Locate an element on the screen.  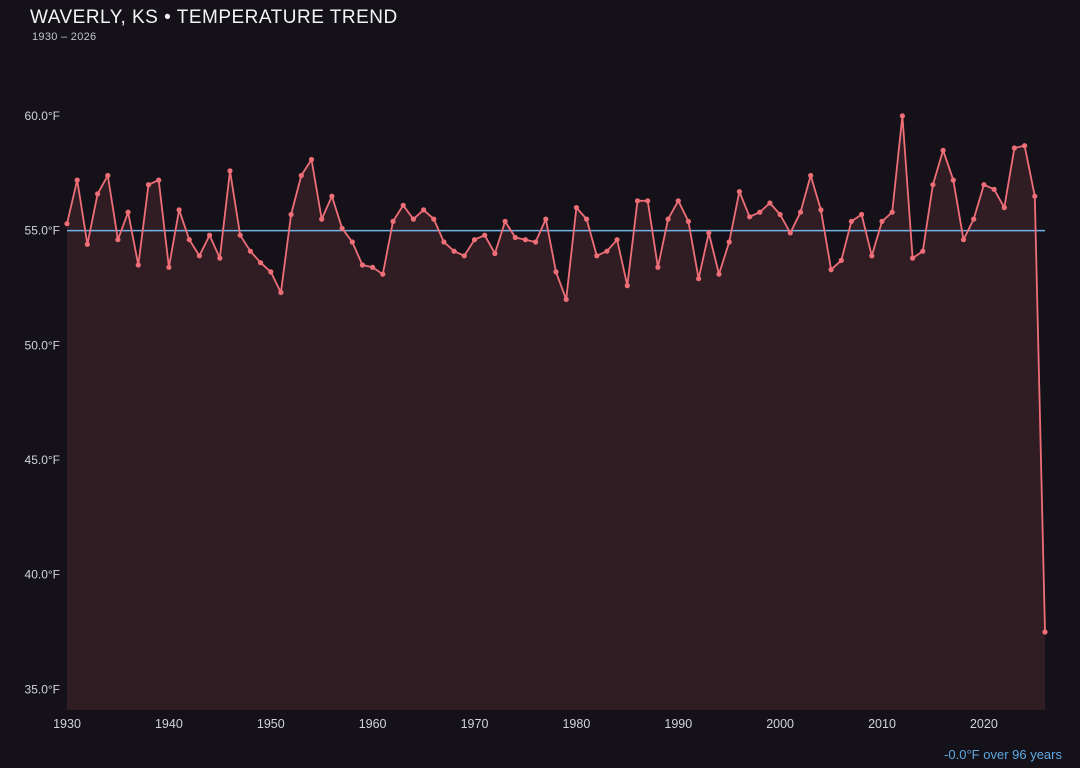
x-tick-label: 2010 is located at coordinates (882, 724).